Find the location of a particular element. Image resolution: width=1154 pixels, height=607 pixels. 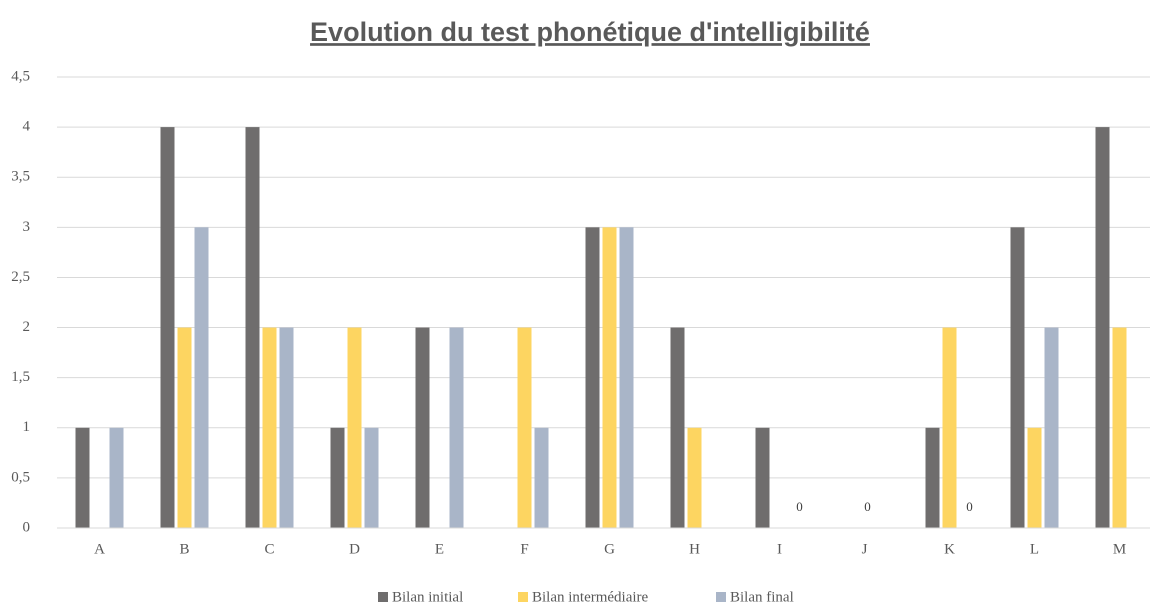

legend-label: Bilan final is located at coordinates (762, 597).